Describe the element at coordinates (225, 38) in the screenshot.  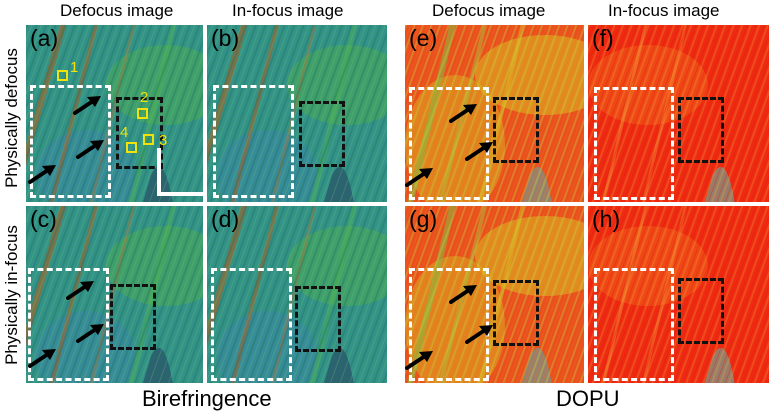
I see `panel-label: (b)` at that location.